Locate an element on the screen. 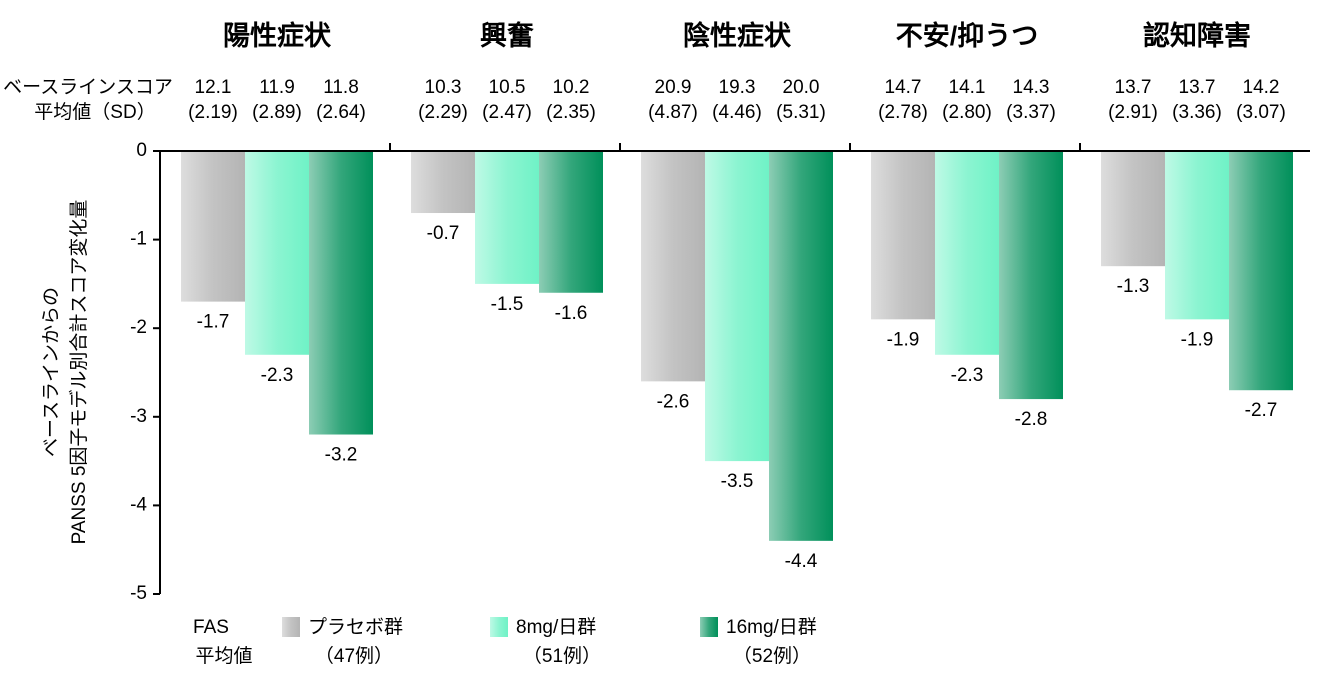  baseline-sd: (3.07) is located at coordinates (1261, 112).